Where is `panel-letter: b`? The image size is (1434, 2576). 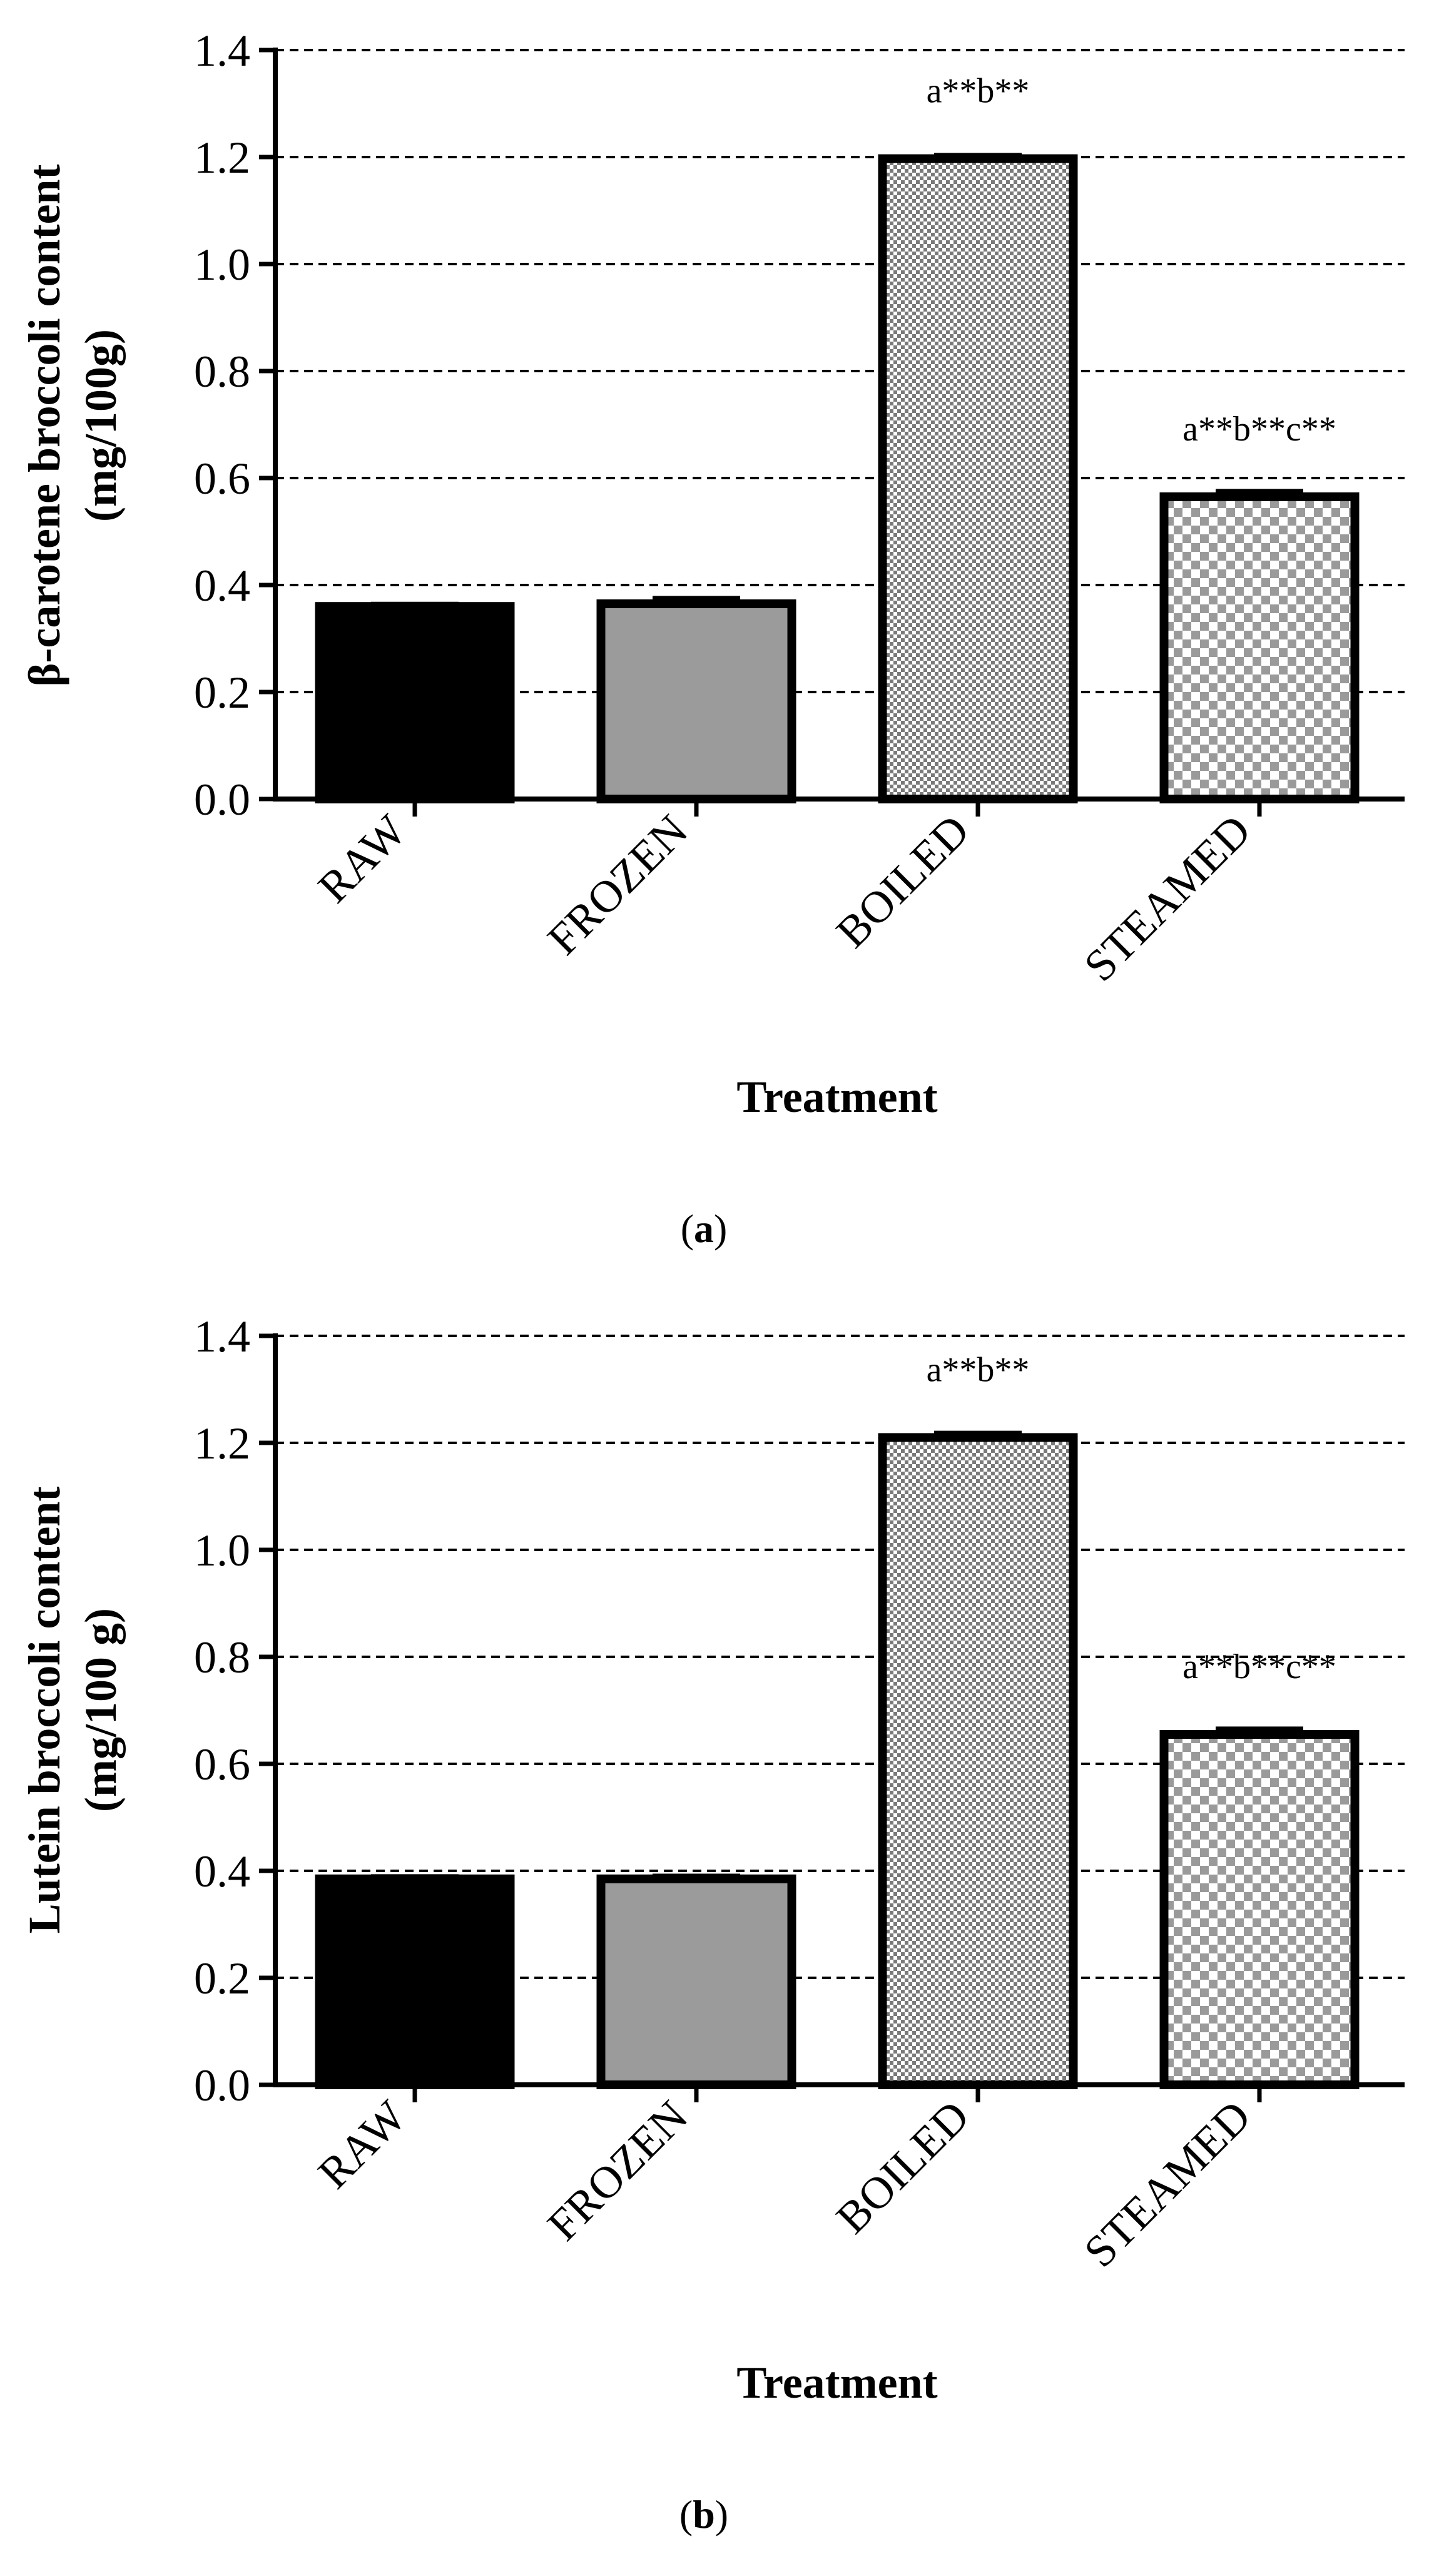 panel-letter: b is located at coordinates (704, 2514).